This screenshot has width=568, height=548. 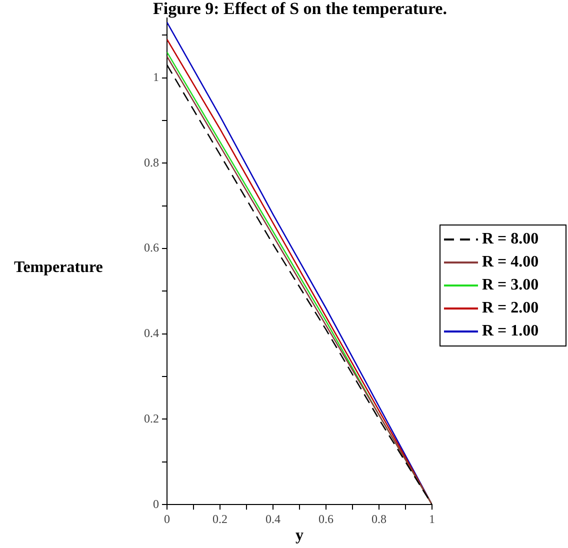 I want to click on legend-label: R = 1.00, so click(x=510, y=331).